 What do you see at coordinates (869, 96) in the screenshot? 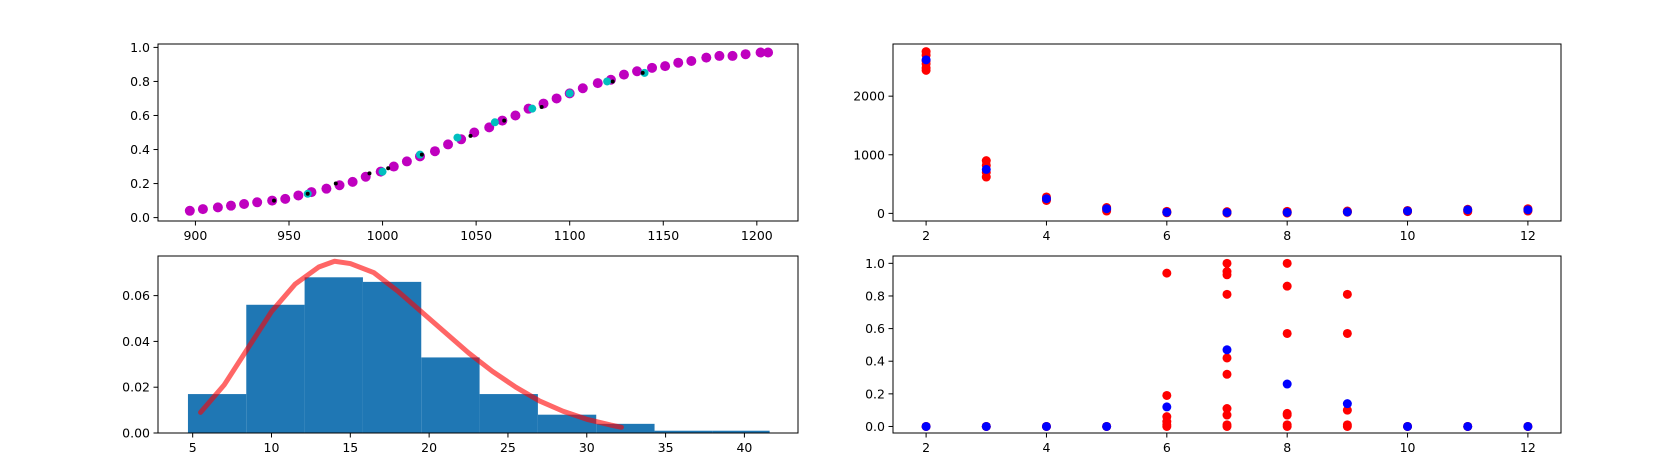
I see `y-tick-label: 2000` at bounding box center [869, 96].